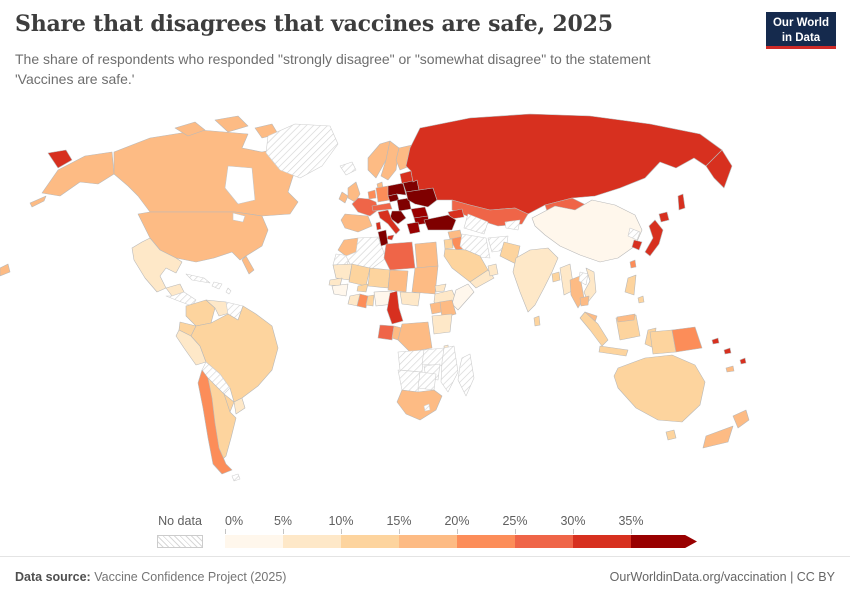 The width and height of the screenshot is (850, 600). What do you see at coordinates (372, 194) in the screenshot?
I see `country-benelux` at bounding box center [372, 194].